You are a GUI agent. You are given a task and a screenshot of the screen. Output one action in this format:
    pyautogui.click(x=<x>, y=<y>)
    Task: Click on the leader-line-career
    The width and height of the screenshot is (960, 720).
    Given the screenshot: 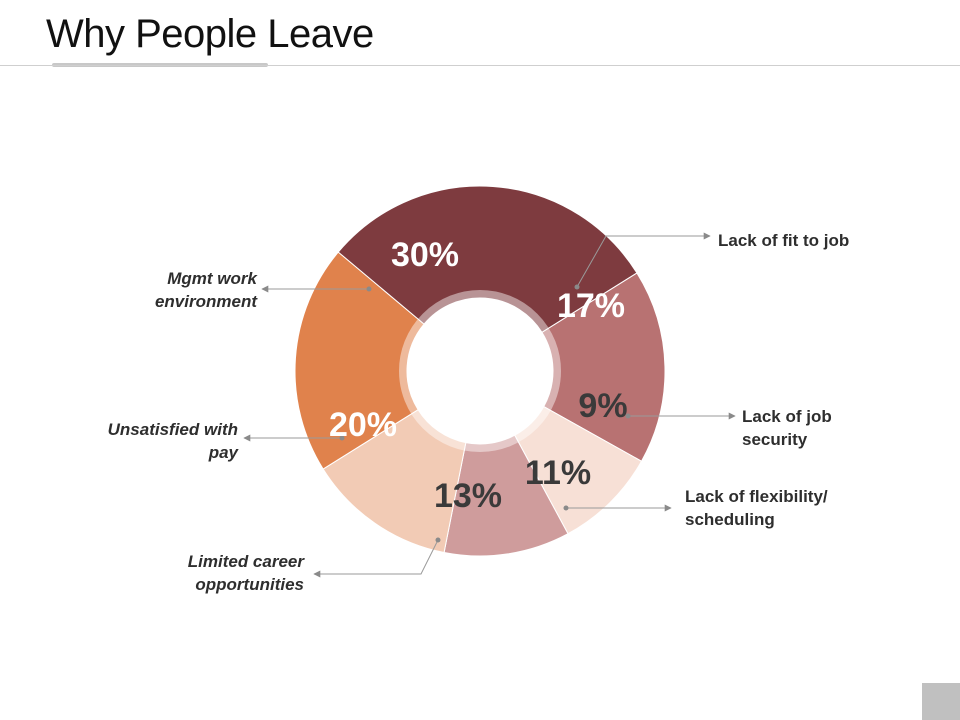 What is the action you would take?
    pyautogui.click(x=376, y=558)
    